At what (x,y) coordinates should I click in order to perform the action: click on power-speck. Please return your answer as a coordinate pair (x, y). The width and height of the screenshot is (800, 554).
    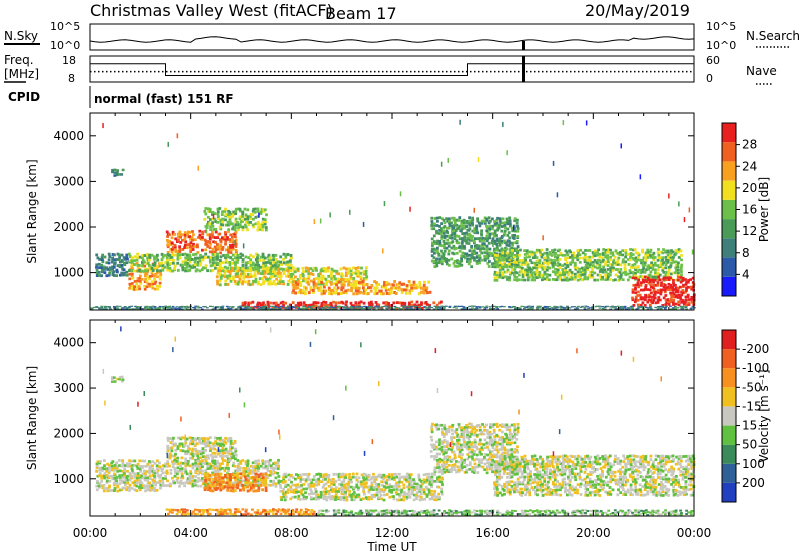
    Looking at the image, I should click on (684, 220).